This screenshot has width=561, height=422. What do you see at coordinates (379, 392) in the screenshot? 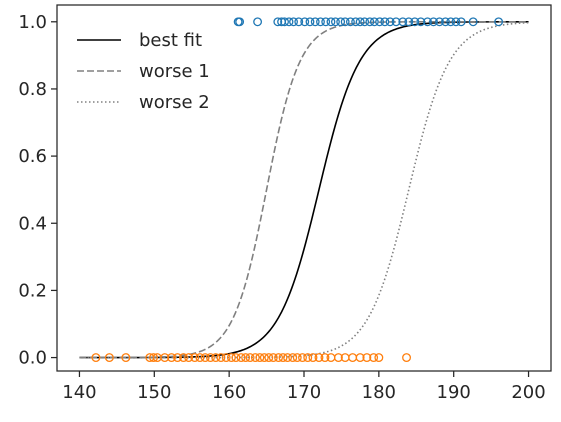
I see `x-tick-label: 180` at bounding box center [379, 392].